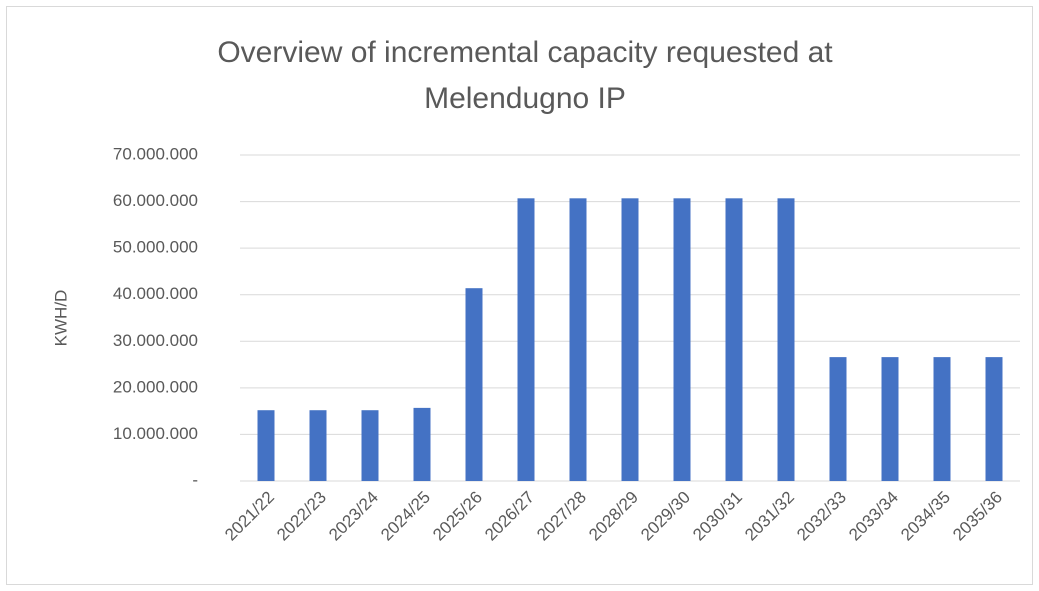 This screenshot has width=1039, height=591. Describe the element at coordinates (195, 479) in the screenshot. I see `y-tick-label: -` at that location.